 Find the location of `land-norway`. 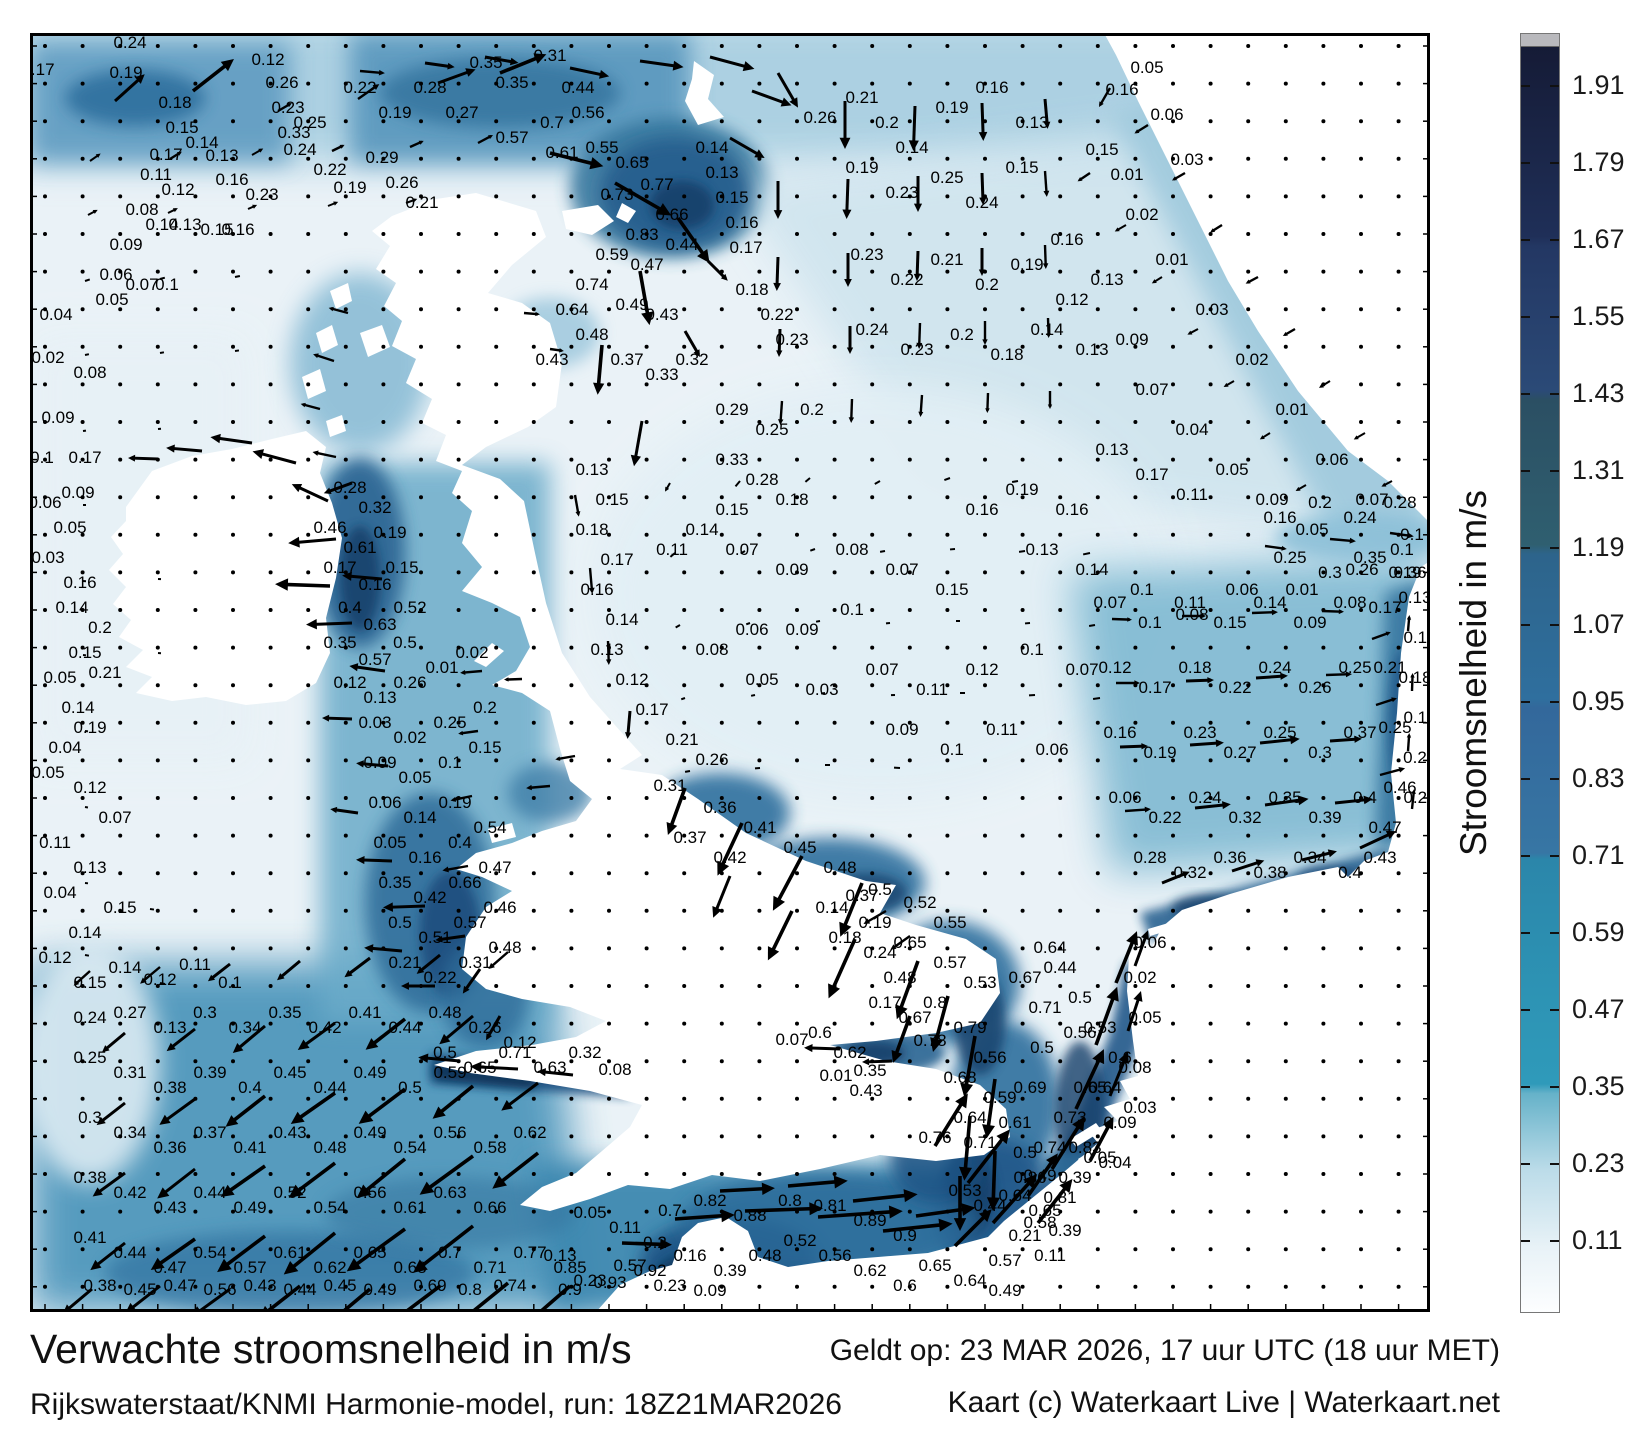

land-norway is located at coordinates (1267, 278).